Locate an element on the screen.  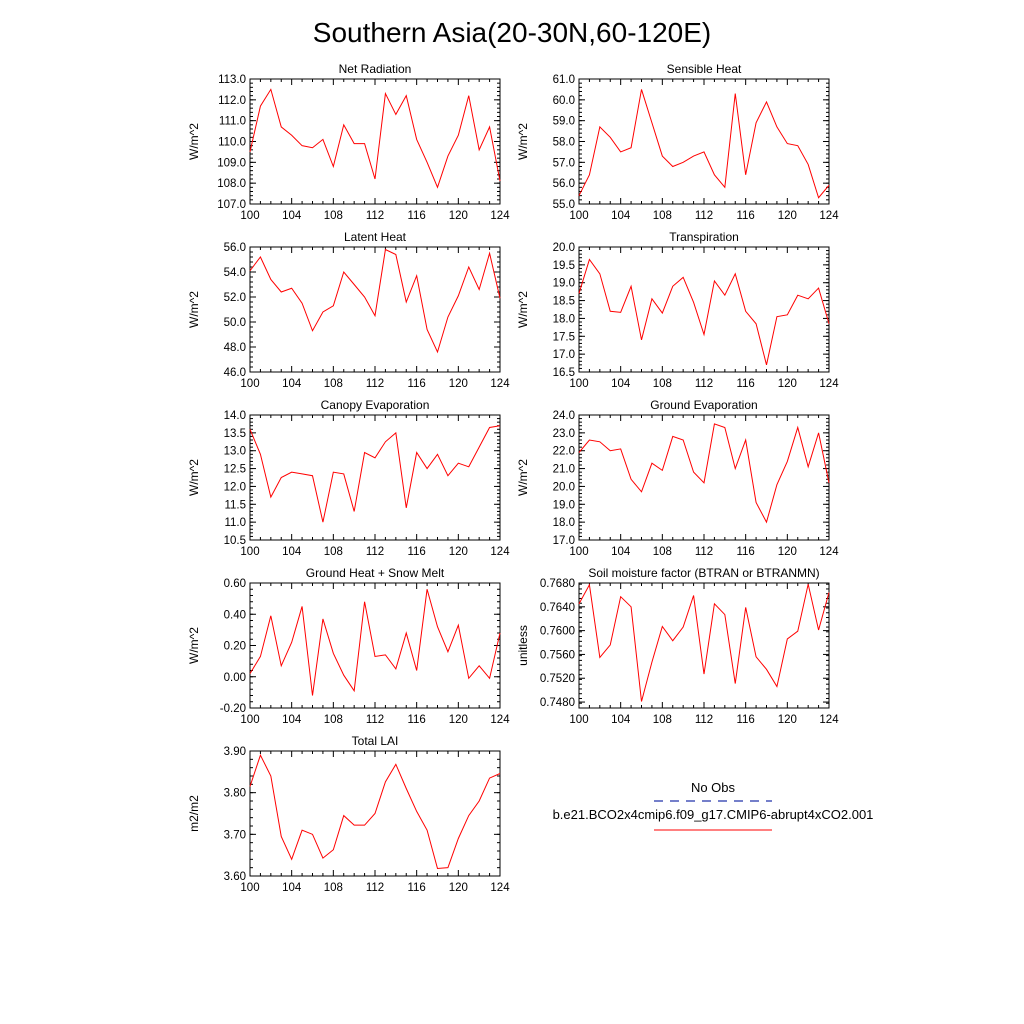
y-axis-label: m2/m2 is located at coordinates (194, 813).